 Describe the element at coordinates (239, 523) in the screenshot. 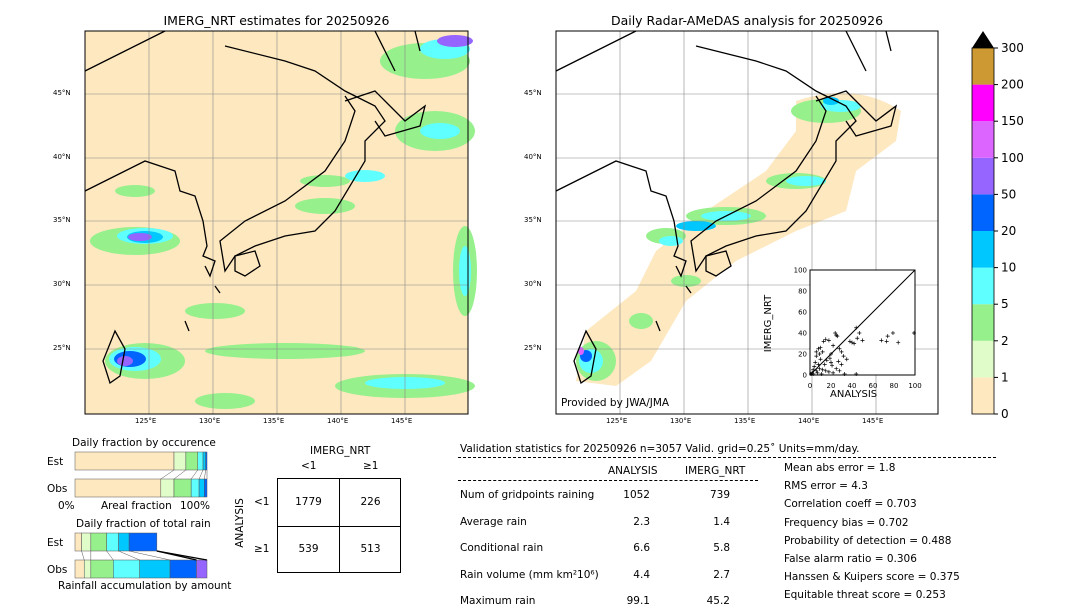

I see `contingency-row-title: ANALYSIS` at that location.